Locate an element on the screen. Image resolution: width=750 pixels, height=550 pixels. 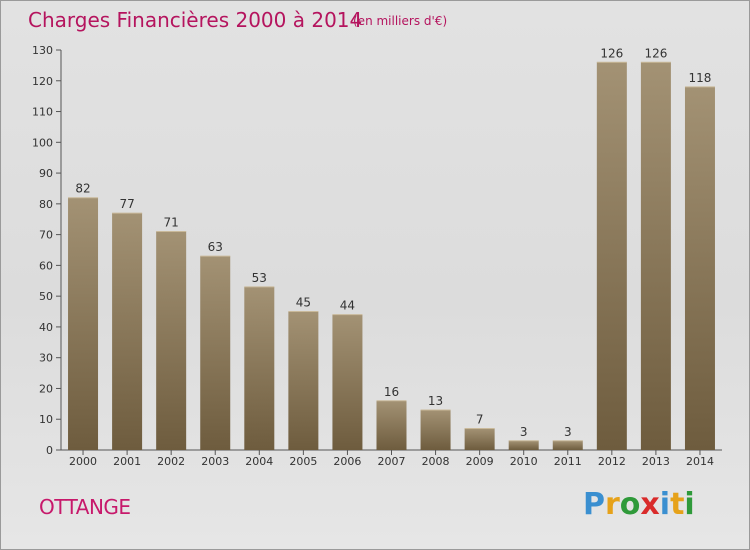
chart-subtitle: (en milliers d'€) is located at coordinates (400, 21).